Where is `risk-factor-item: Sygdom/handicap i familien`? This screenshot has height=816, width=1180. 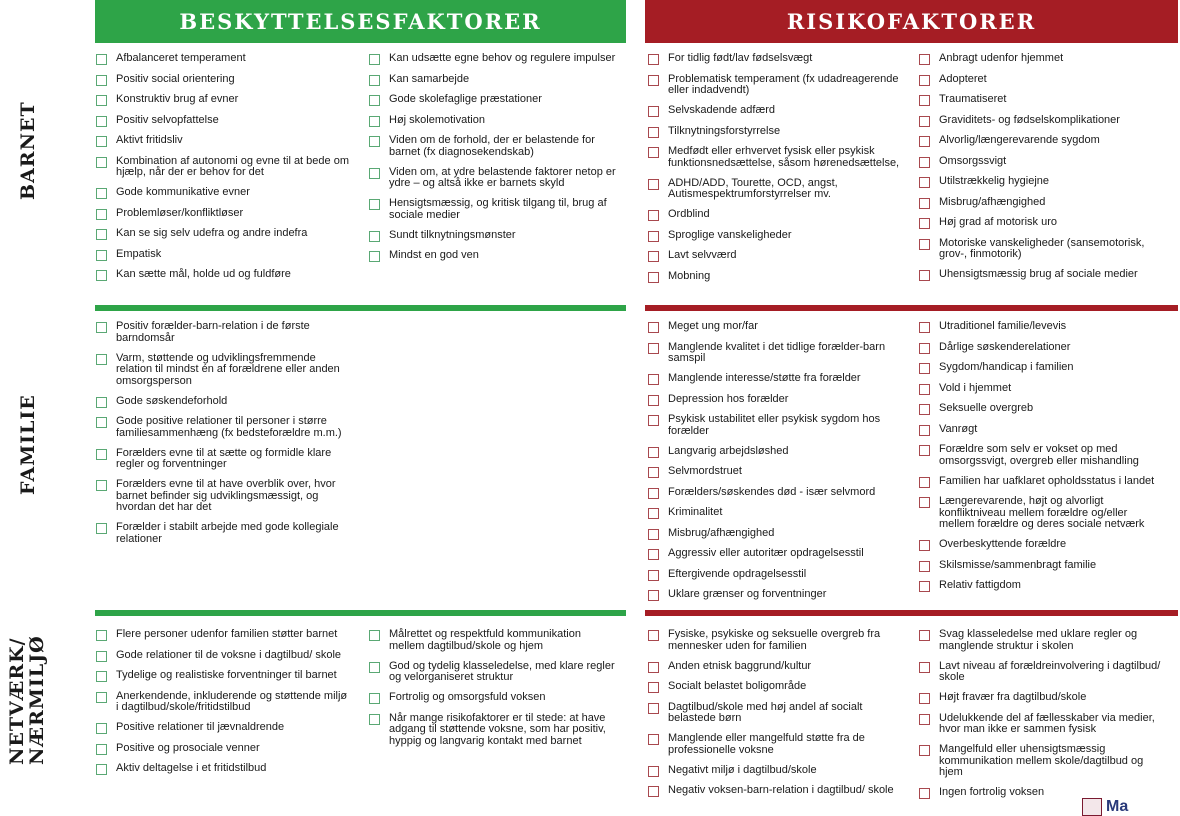
risk-factor-item: Sygdom/handicap i familien is located at coordinates (1041, 367).